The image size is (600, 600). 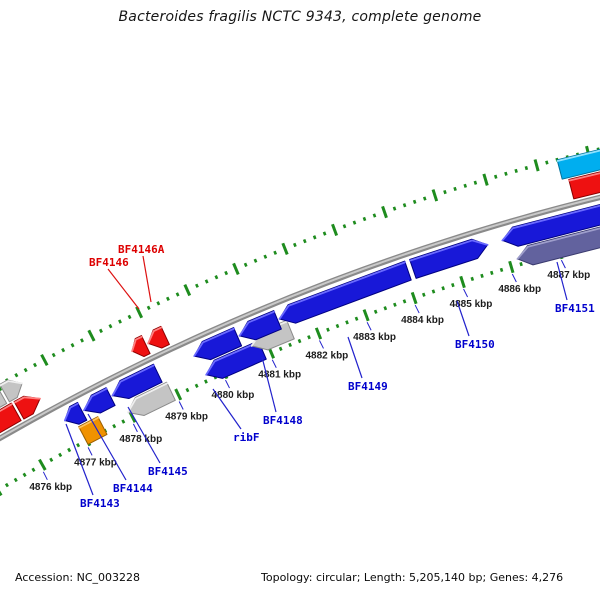 I want to click on gene-label-BF4143: BF4143, so click(x=100, y=503).